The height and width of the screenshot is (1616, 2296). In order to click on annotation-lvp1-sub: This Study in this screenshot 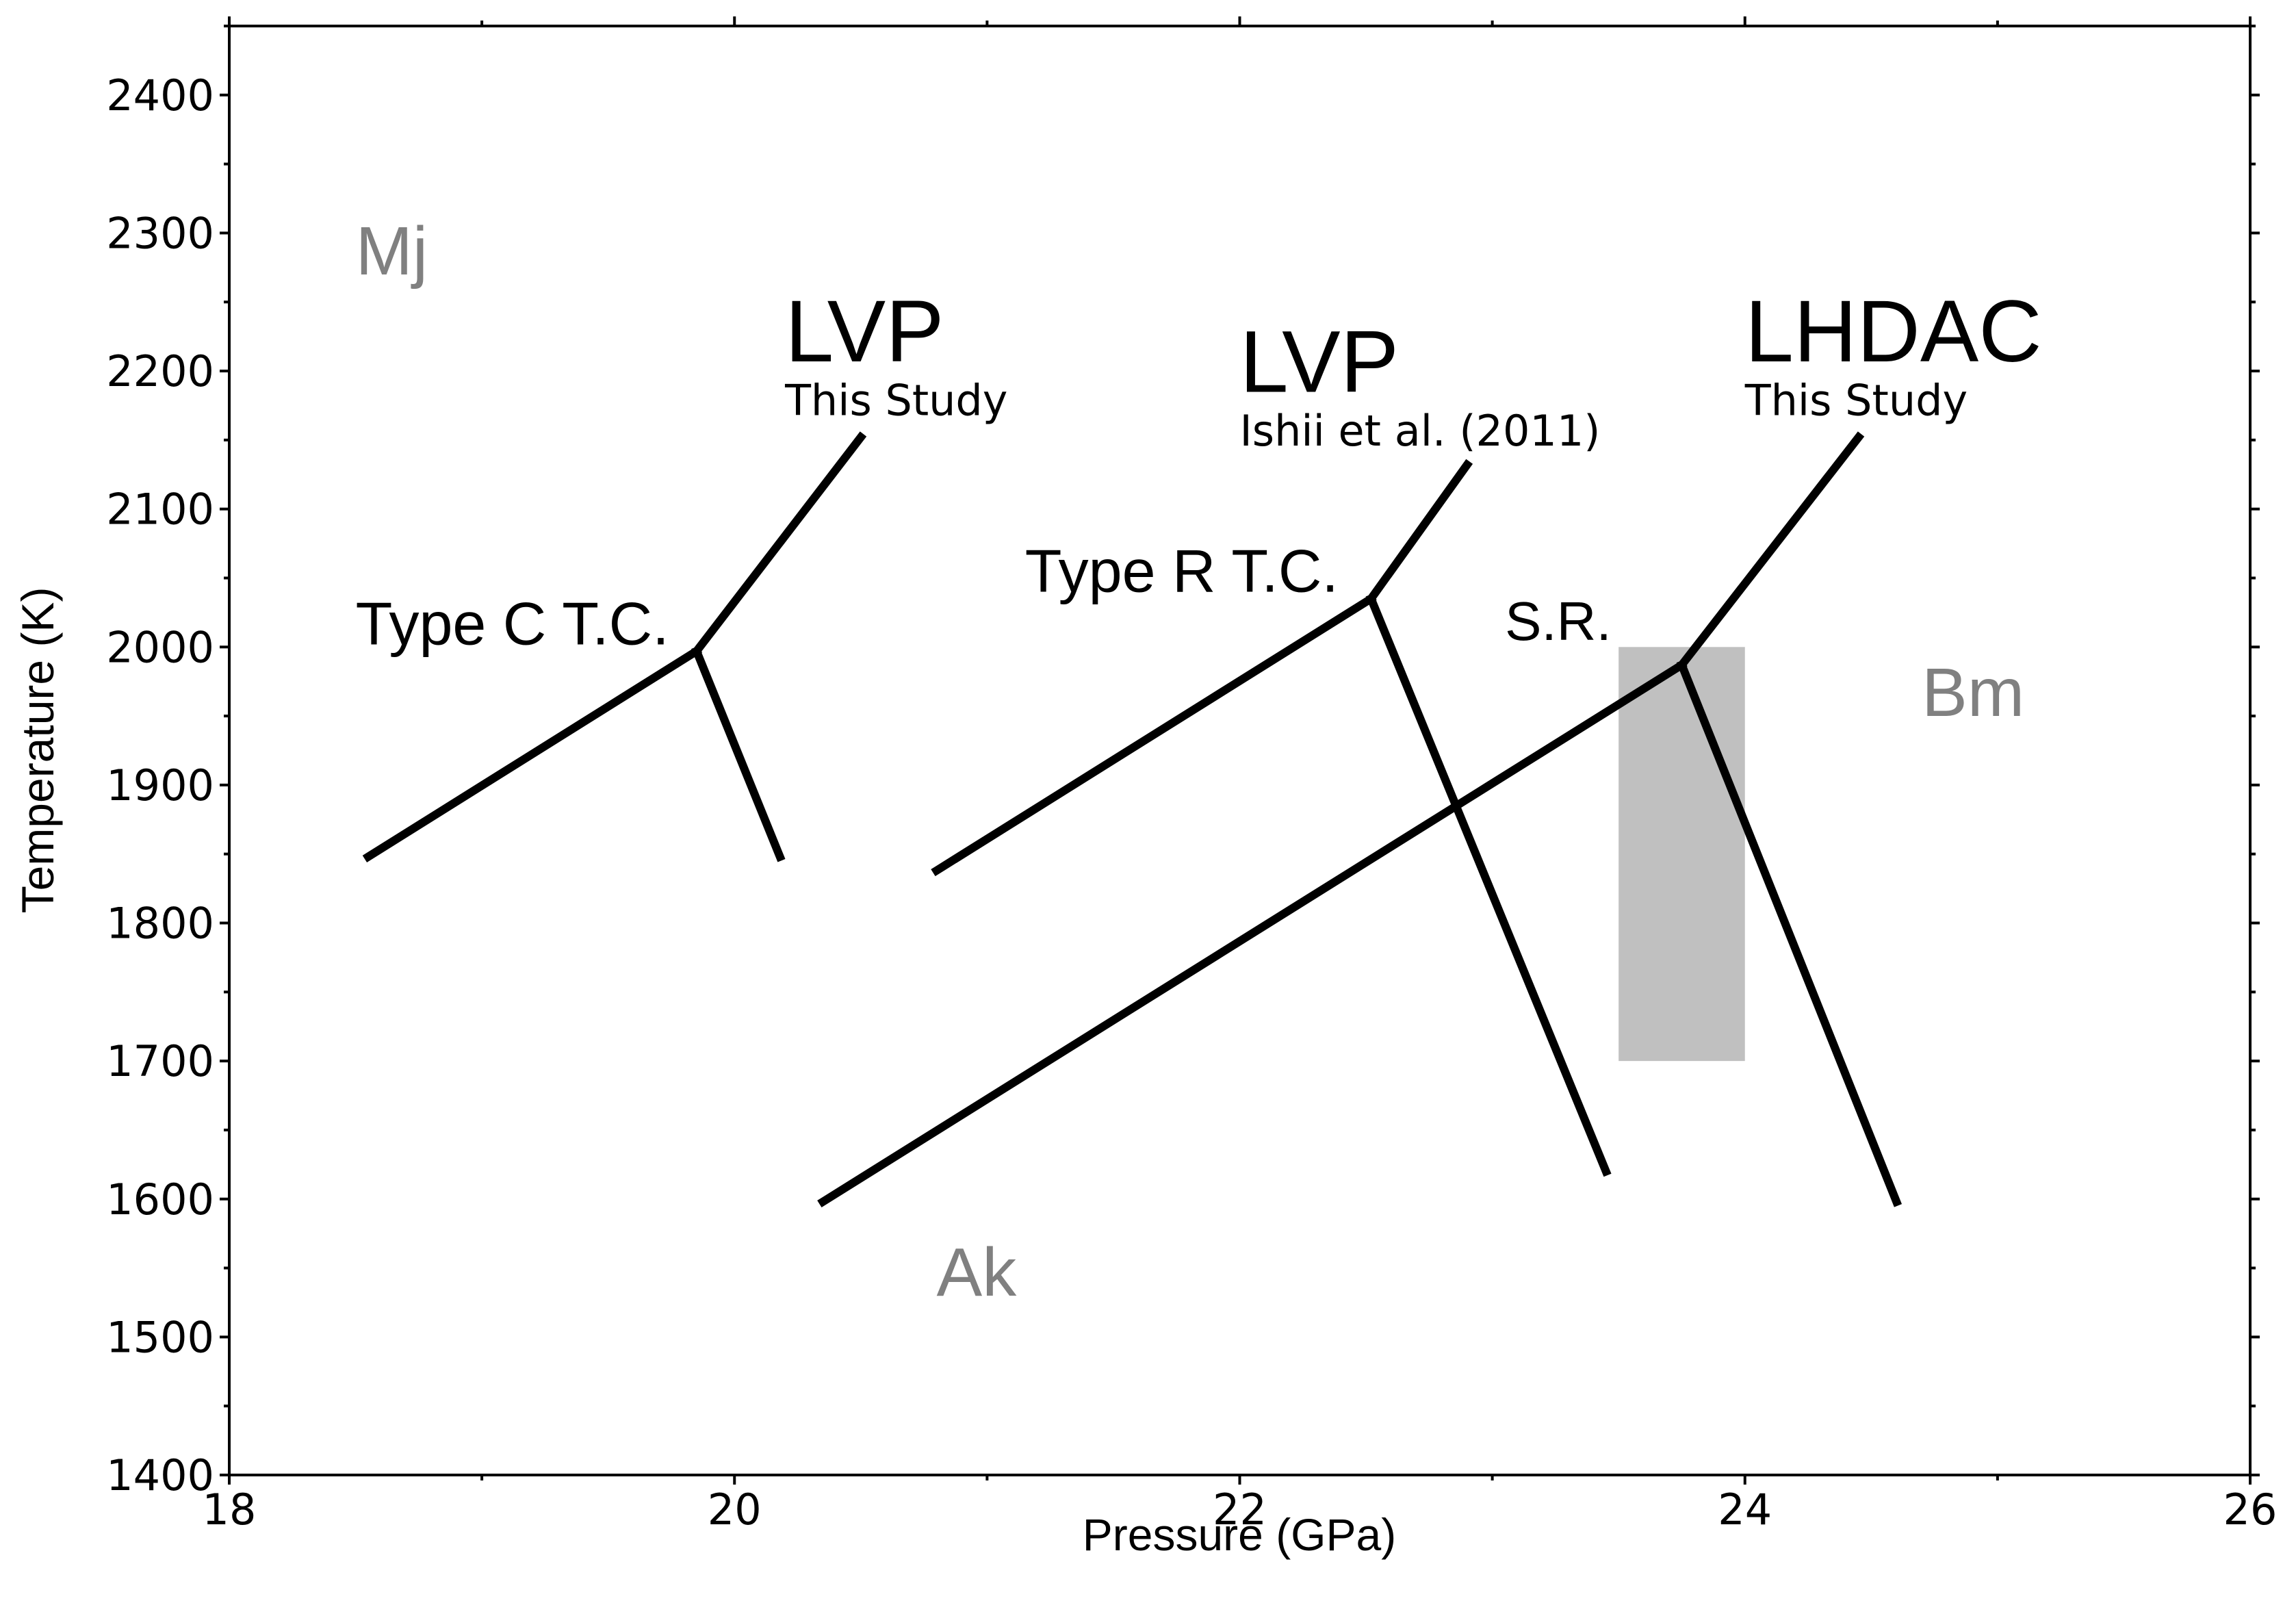, I will do `click(895, 401)`.